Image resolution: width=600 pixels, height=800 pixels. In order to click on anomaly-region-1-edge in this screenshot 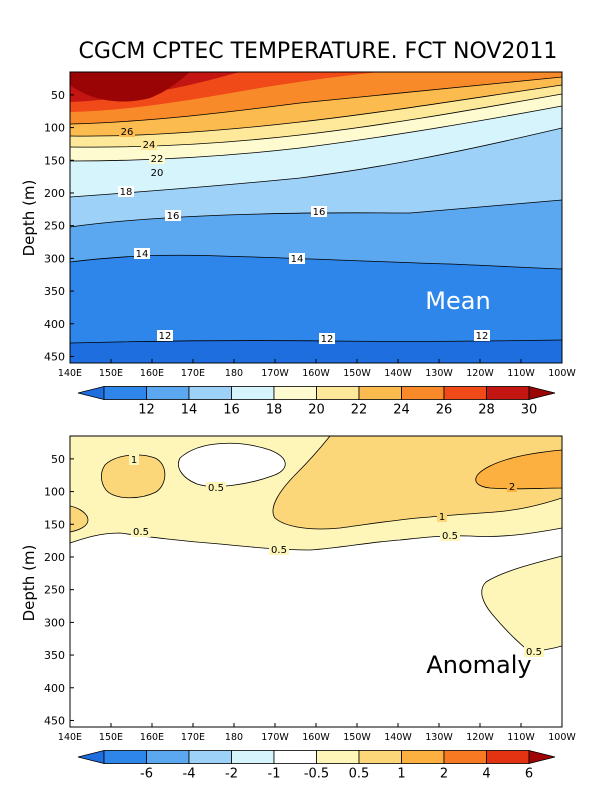, I will do `click(79, 519)`.